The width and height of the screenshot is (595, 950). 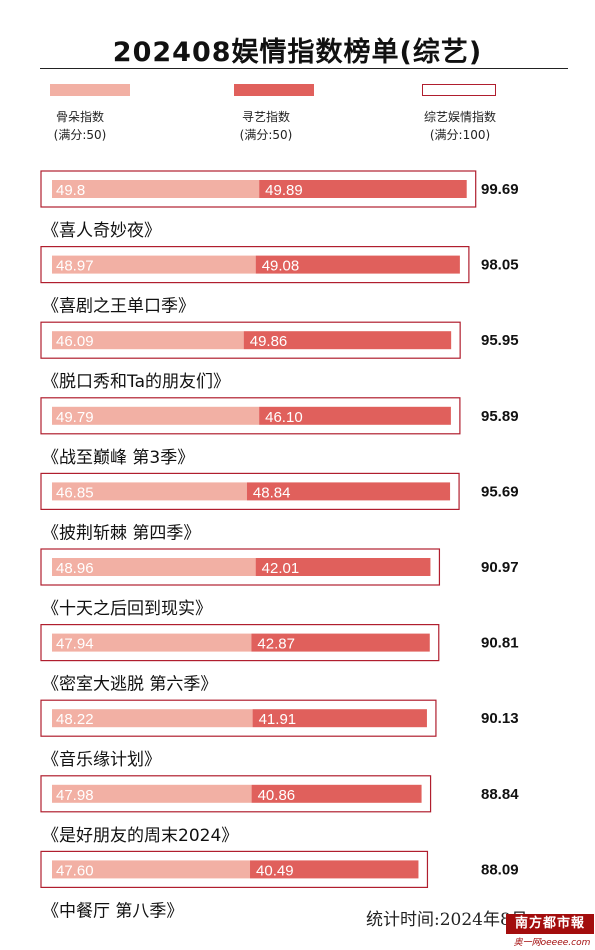 What do you see at coordinates (297, 52) in the screenshot?
I see `chart-title: 202408娱情指数榜单(综艺)` at bounding box center [297, 52].